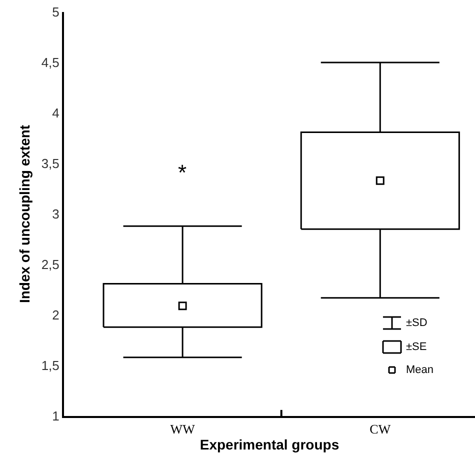 The image size is (475, 468). Describe the element at coordinates (417, 323) in the screenshot. I see `annotation: ±SD` at that location.